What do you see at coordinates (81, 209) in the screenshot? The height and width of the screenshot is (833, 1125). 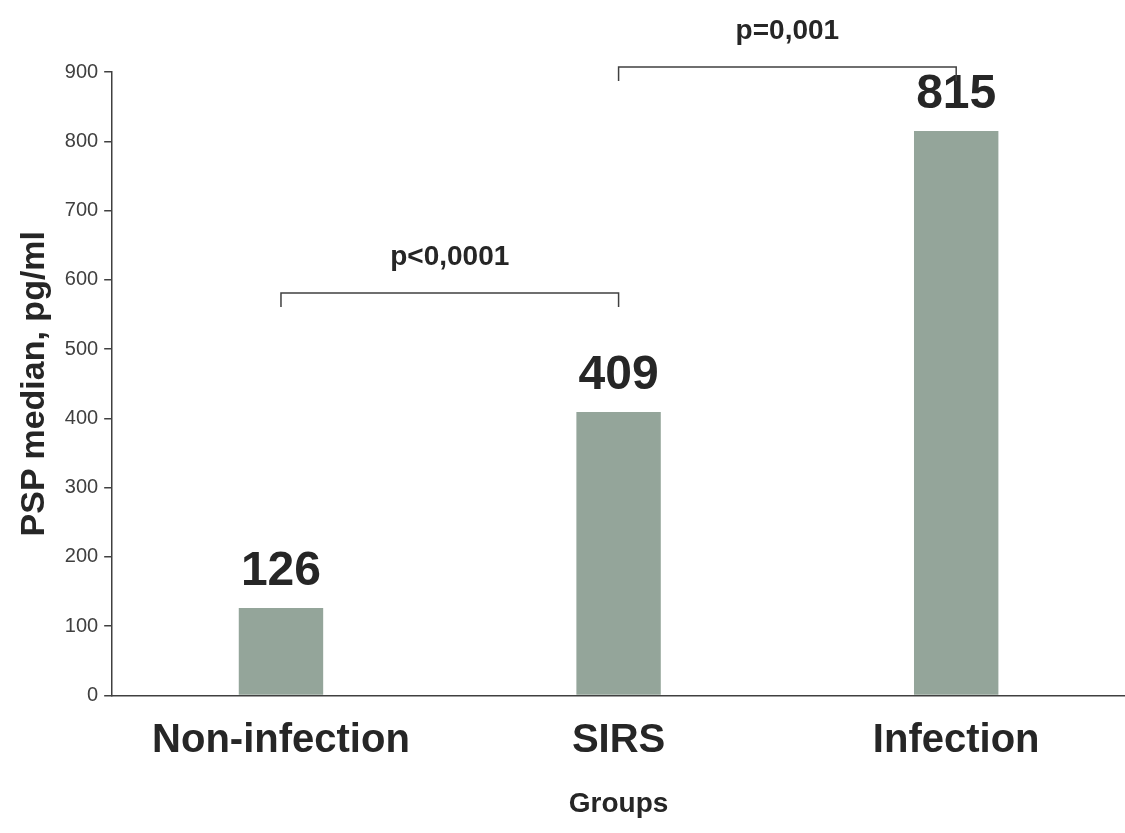 I see `y-tick-label: 700` at bounding box center [81, 209].